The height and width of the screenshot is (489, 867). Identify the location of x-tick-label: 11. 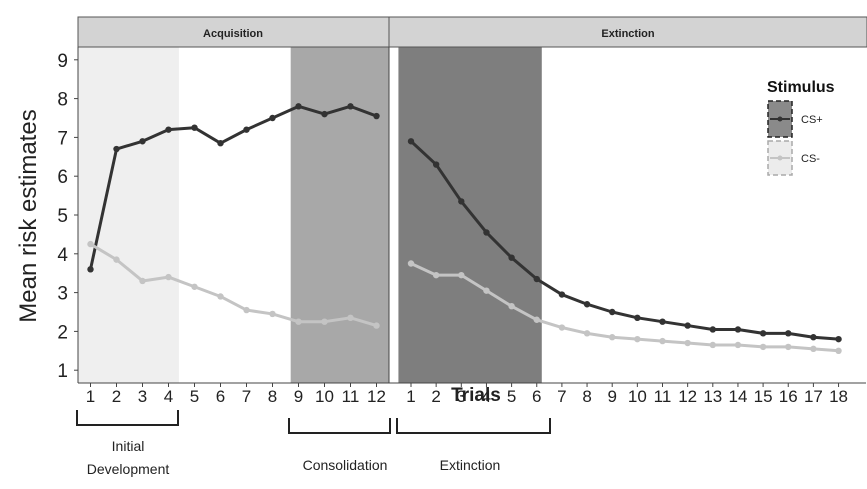
(663, 396).